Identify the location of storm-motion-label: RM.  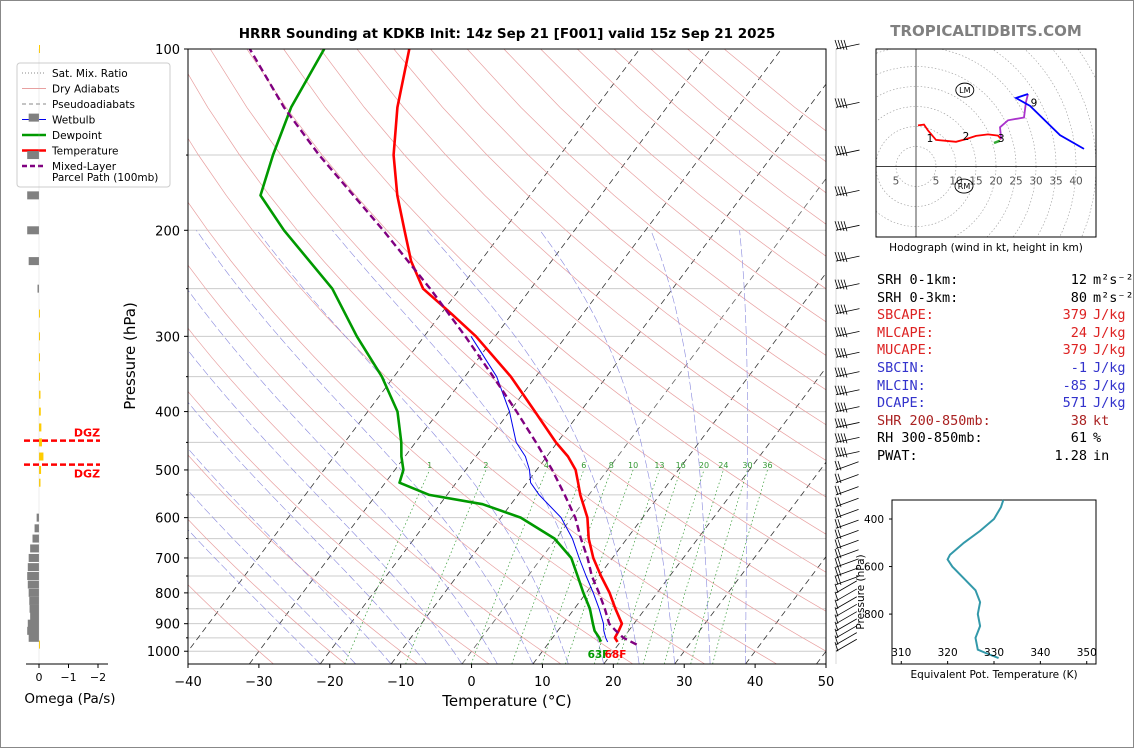
(964, 186).